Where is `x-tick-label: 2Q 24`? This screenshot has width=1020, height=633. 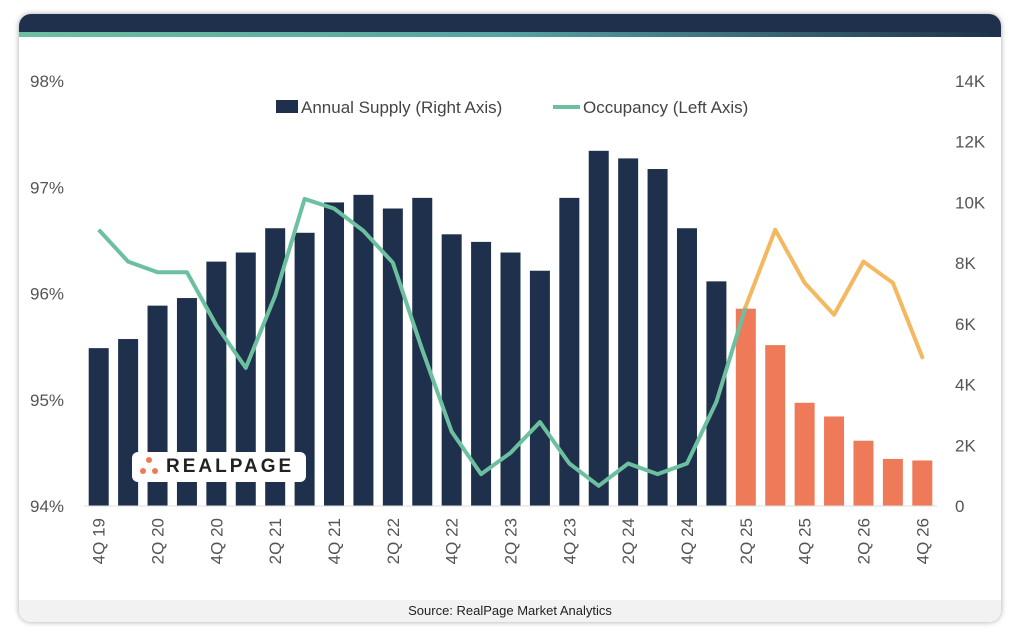 x-tick-label: 2Q 24 is located at coordinates (628, 541).